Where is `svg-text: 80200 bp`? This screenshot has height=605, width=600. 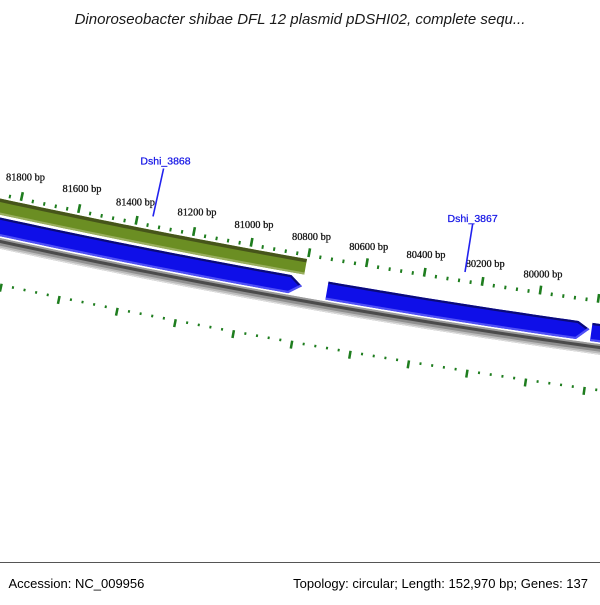 svg-text: 80200 bp is located at coordinates (485, 264).